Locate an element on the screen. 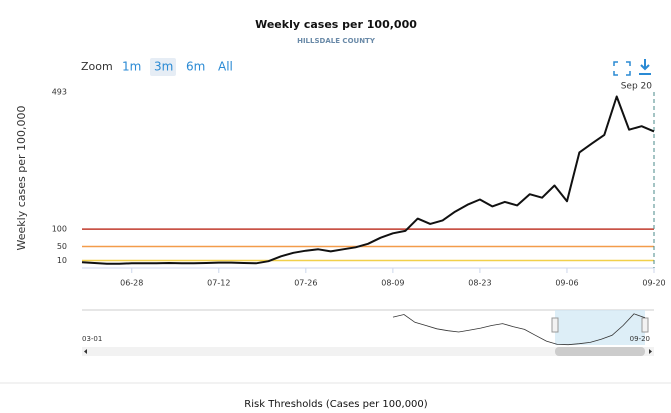  navigator-start-label: 03-01 is located at coordinates (92, 339).